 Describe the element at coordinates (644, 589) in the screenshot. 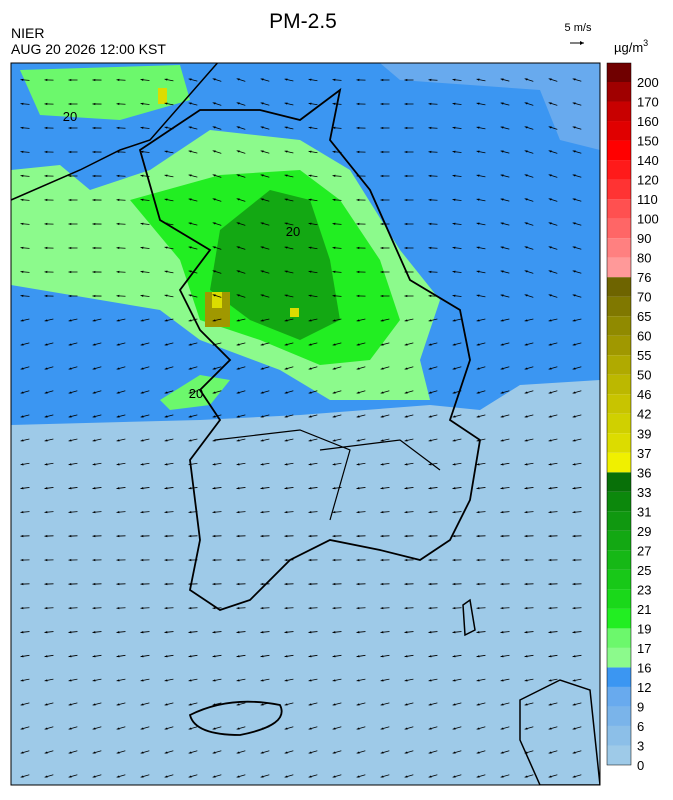

I see `colorbar-label: 23` at that location.